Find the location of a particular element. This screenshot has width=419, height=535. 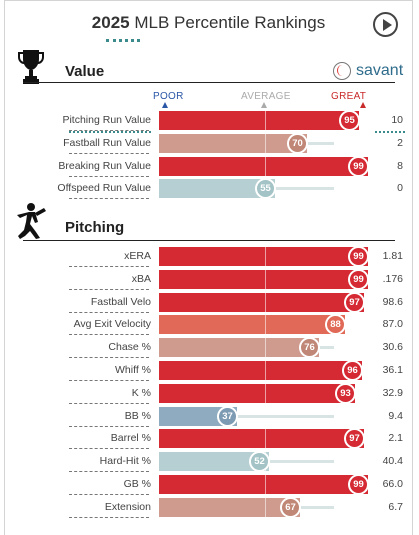

metric-row: GB % 99 66.0 is located at coordinates (209, 484).